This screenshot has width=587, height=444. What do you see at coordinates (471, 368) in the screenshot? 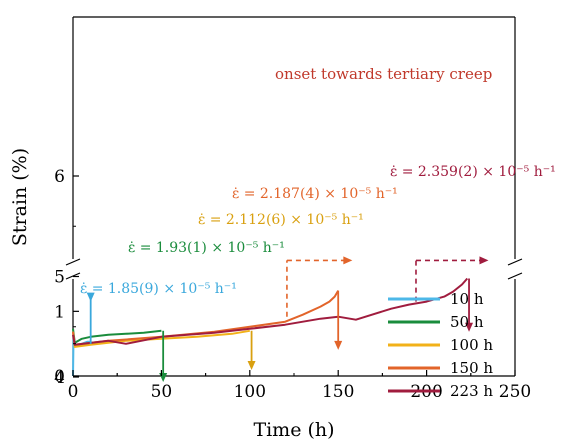
I see `legend-label: 150 h` at bounding box center [471, 368].